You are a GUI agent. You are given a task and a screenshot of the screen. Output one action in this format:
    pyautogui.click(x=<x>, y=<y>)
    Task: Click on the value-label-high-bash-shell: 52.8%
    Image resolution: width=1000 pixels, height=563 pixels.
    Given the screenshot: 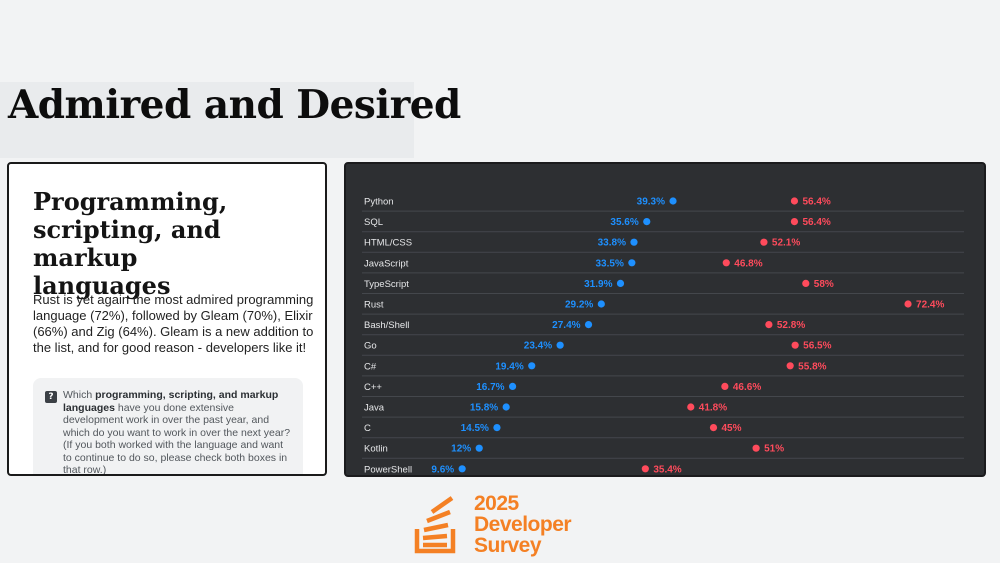 What is the action you would take?
    pyautogui.click(x=791, y=325)
    